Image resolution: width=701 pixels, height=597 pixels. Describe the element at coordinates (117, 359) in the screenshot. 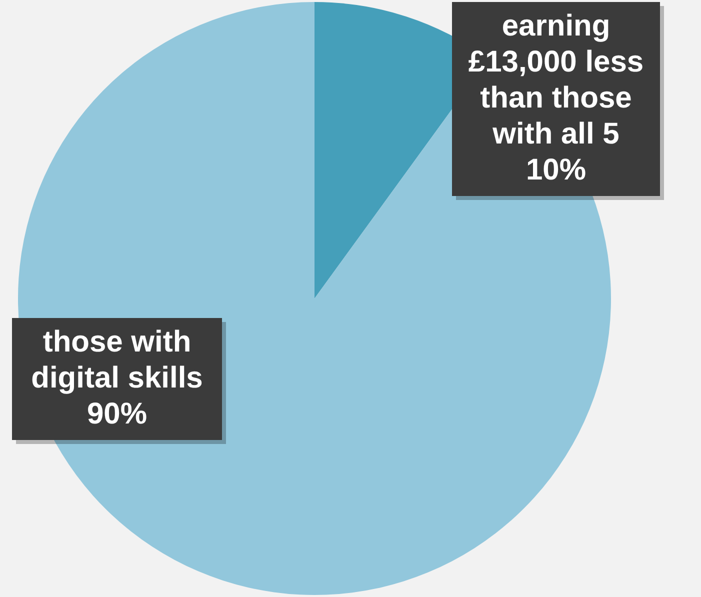

I see `slice-label: those with digital skills` at that location.